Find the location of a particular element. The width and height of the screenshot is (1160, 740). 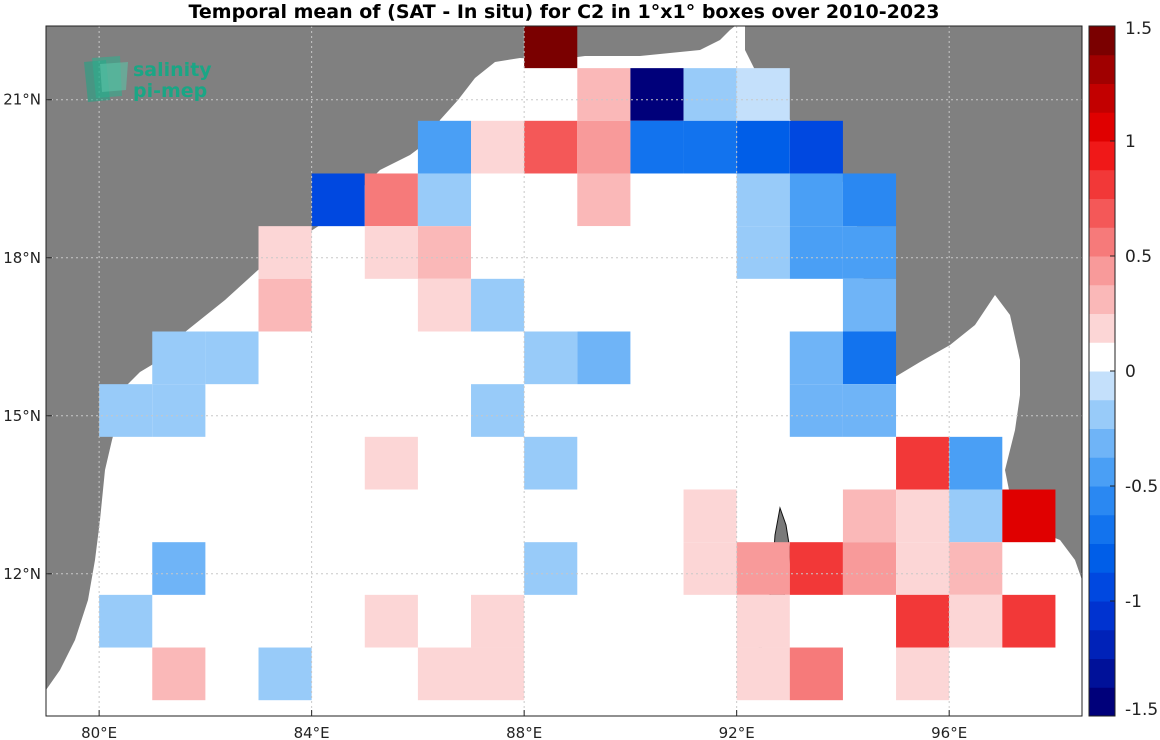

logo-mark-icon is located at coordinates (106, 79).